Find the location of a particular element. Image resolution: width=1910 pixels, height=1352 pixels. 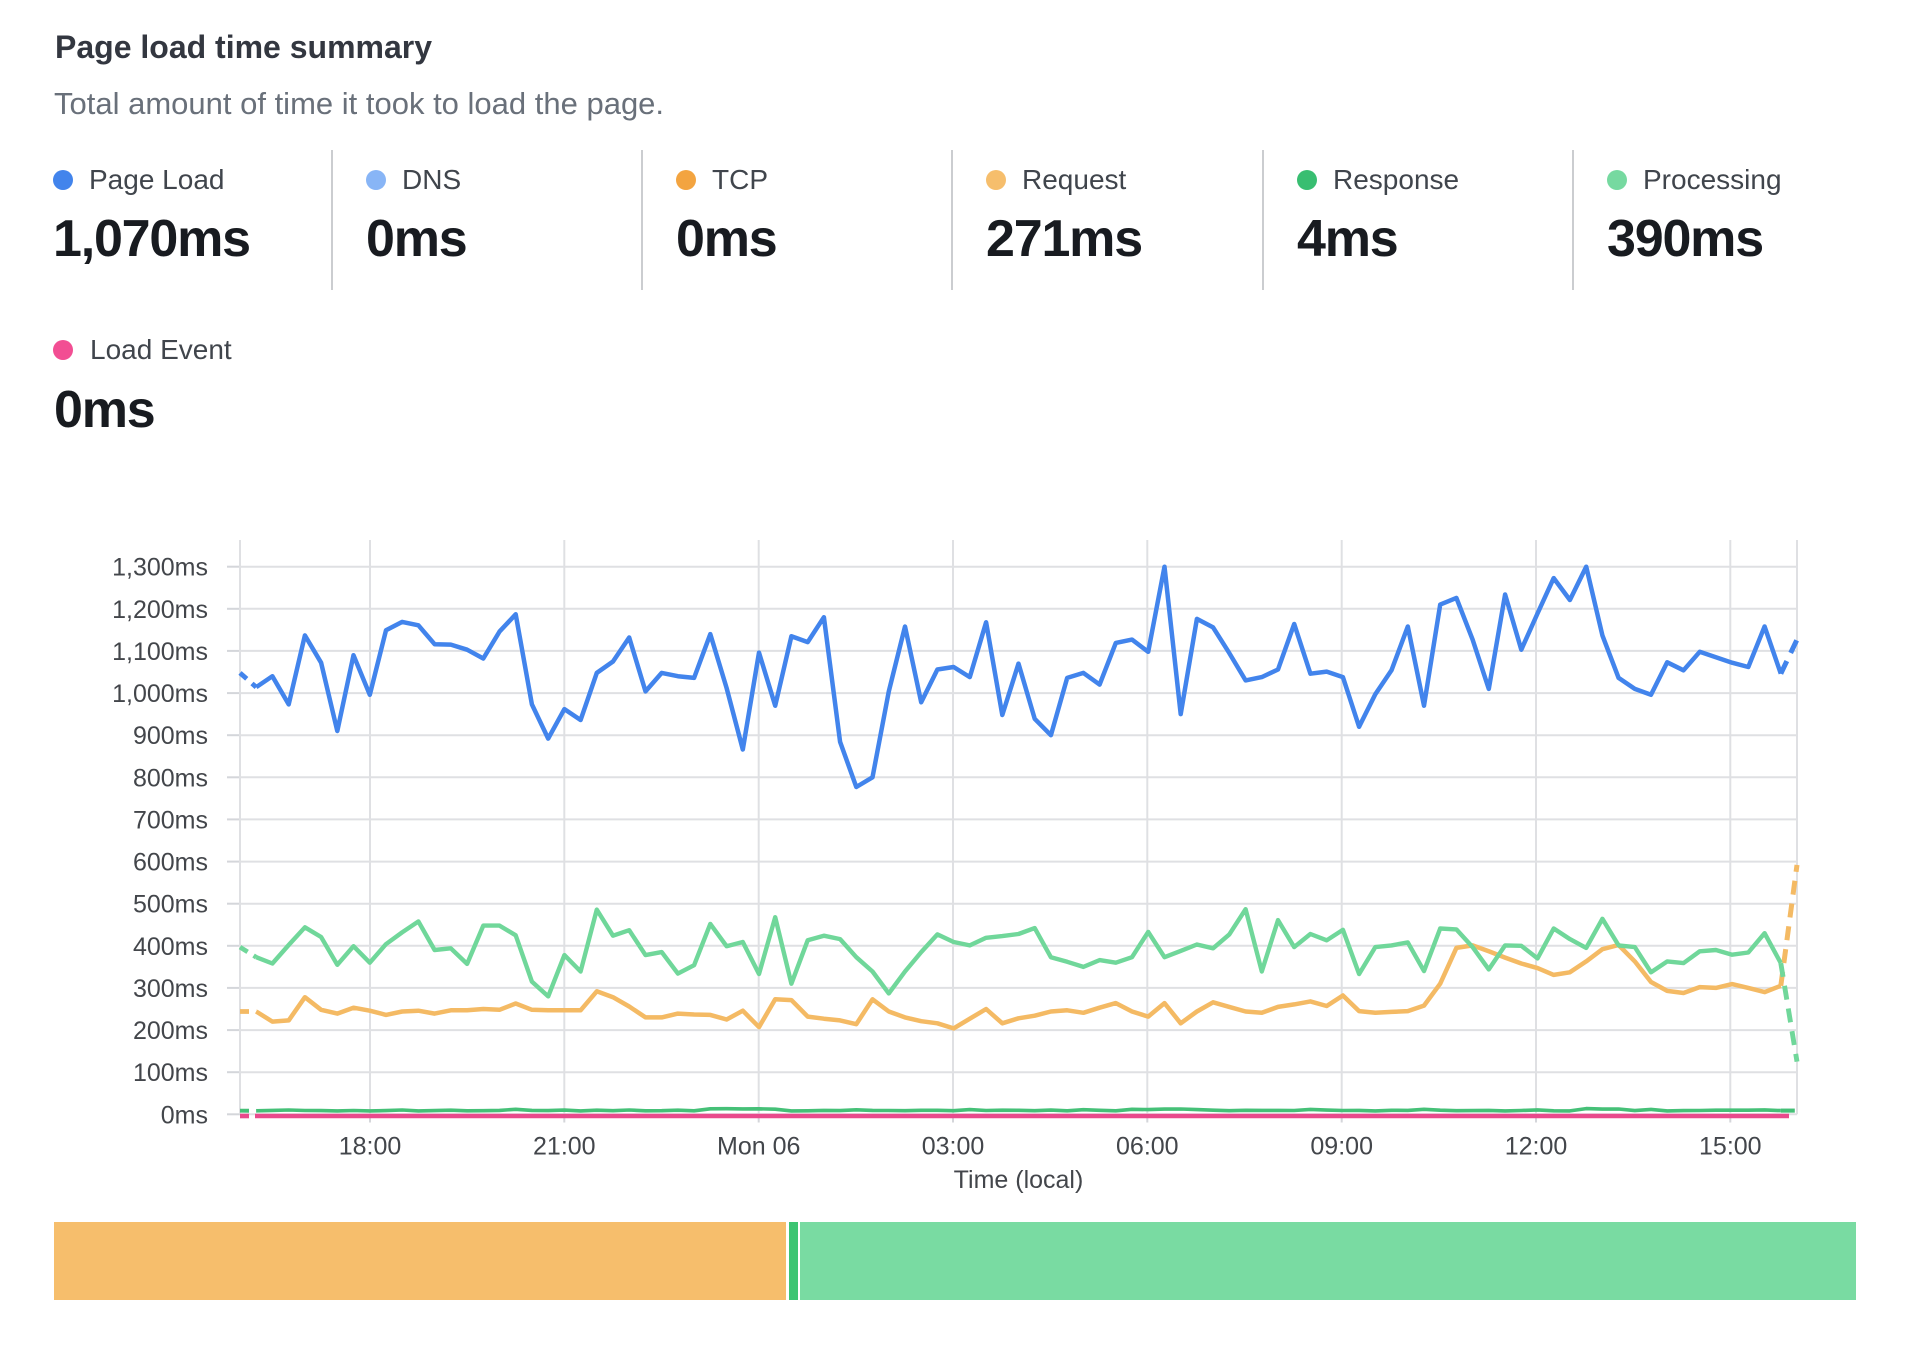

svg-text: 800ms is located at coordinates (170, 778).